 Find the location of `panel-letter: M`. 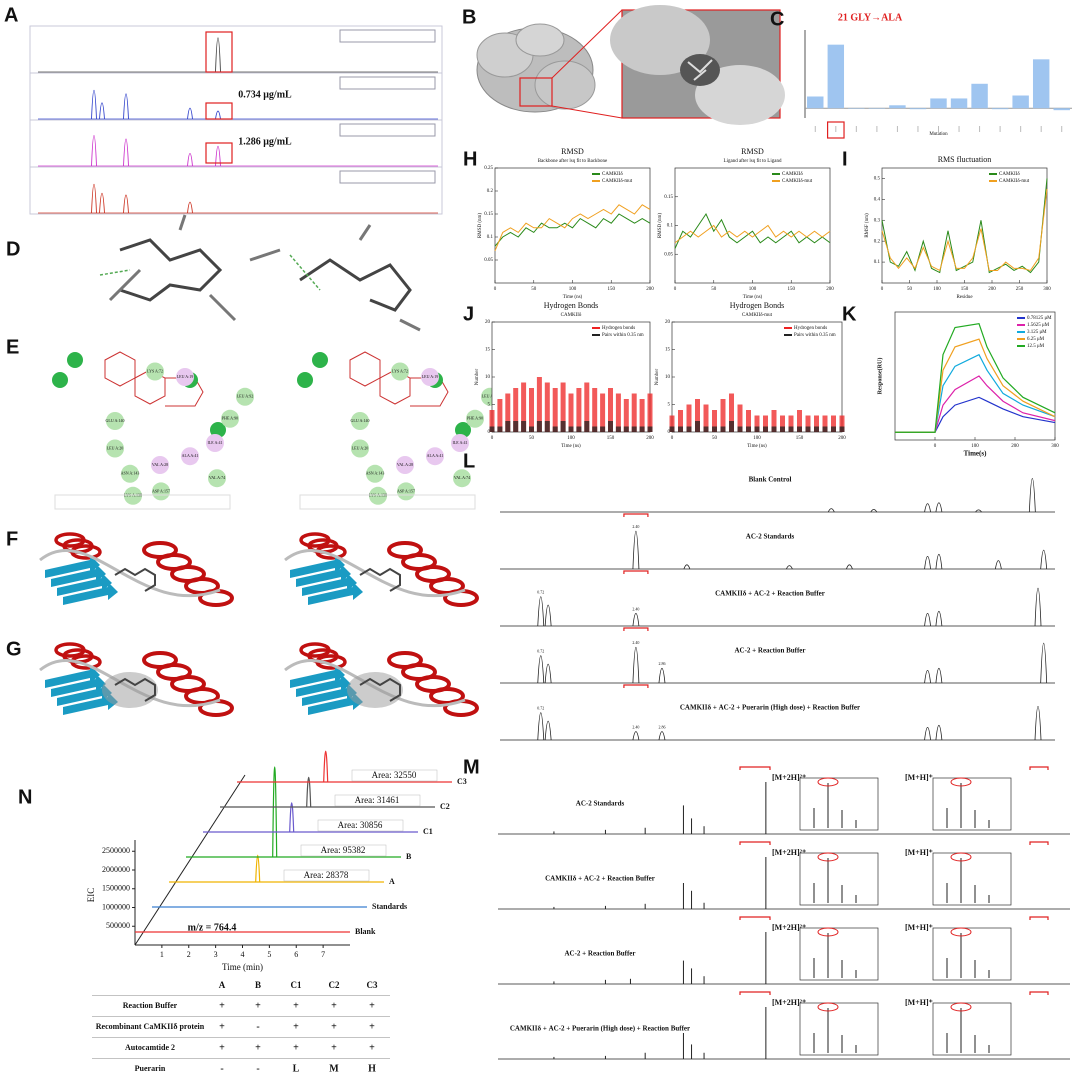

panel-letter: M is located at coordinates (471, 767).